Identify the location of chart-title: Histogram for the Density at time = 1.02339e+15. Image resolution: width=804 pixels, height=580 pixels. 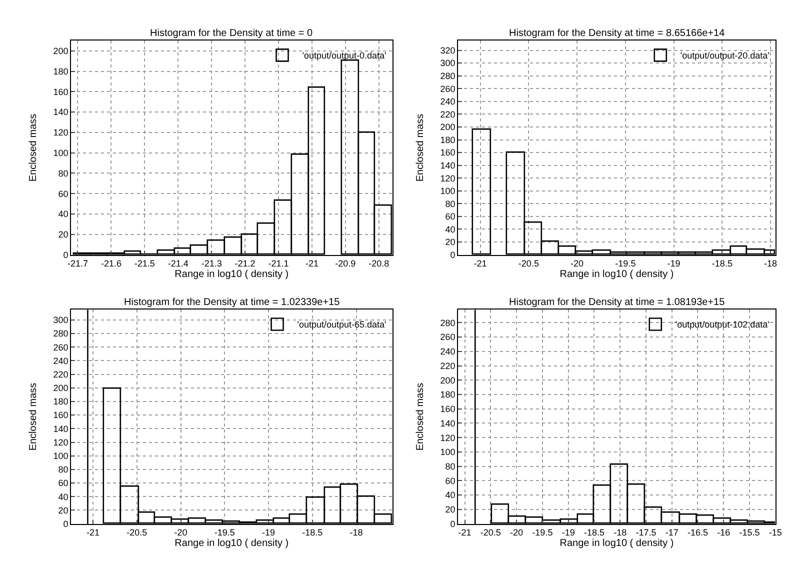
(232, 302).